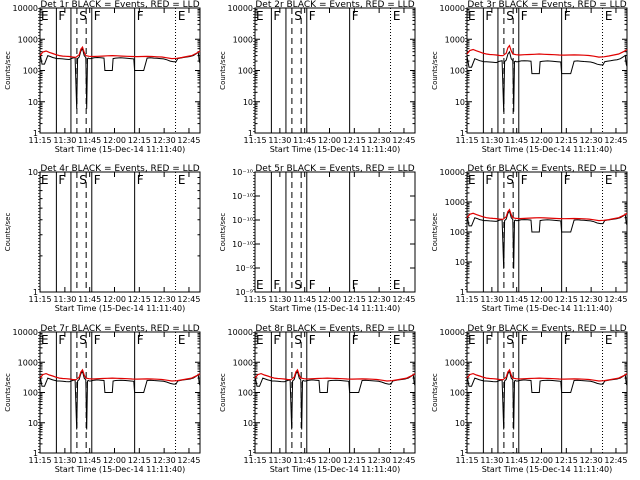 The height and width of the screenshot is (480, 640). What do you see at coordinates (334, 5) in the screenshot?
I see `chart-title: Det 2r BLACK = Events, RED = LLD` at bounding box center [334, 5].